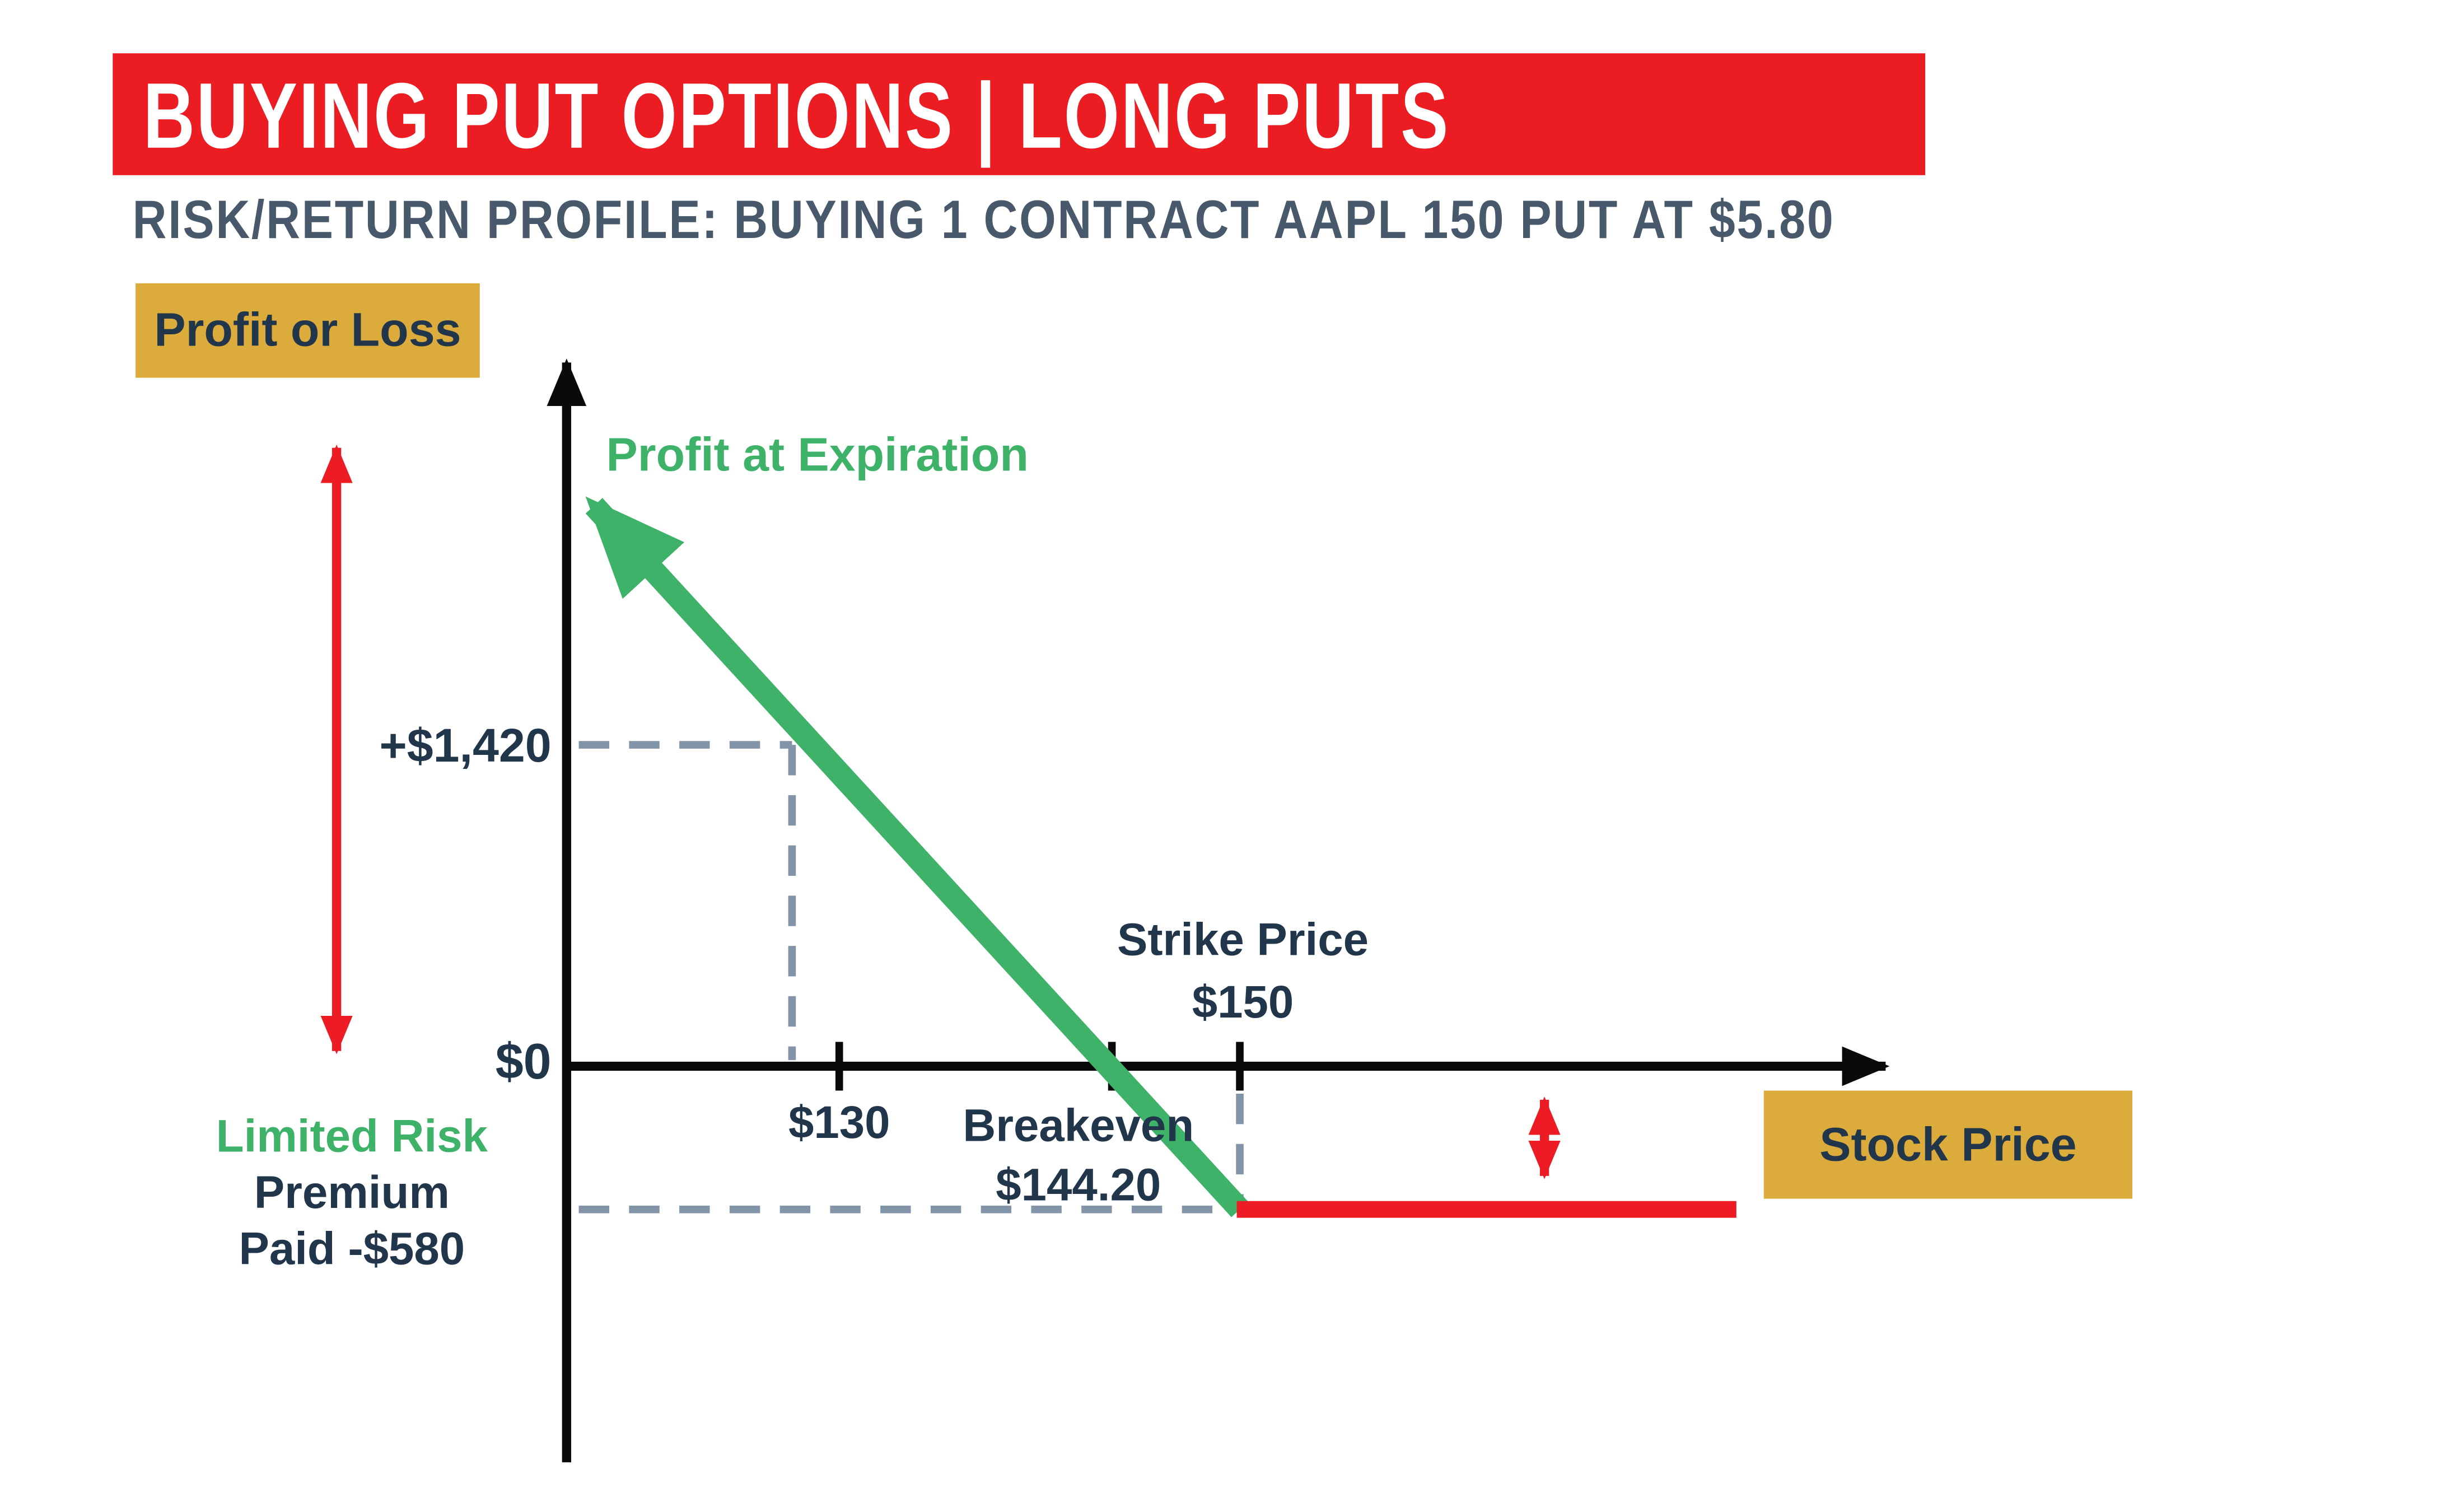 This screenshot has width=2437, height=1512. What do you see at coordinates (1243, 1003) in the screenshot?
I see `strike-value: $150` at bounding box center [1243, 1003].